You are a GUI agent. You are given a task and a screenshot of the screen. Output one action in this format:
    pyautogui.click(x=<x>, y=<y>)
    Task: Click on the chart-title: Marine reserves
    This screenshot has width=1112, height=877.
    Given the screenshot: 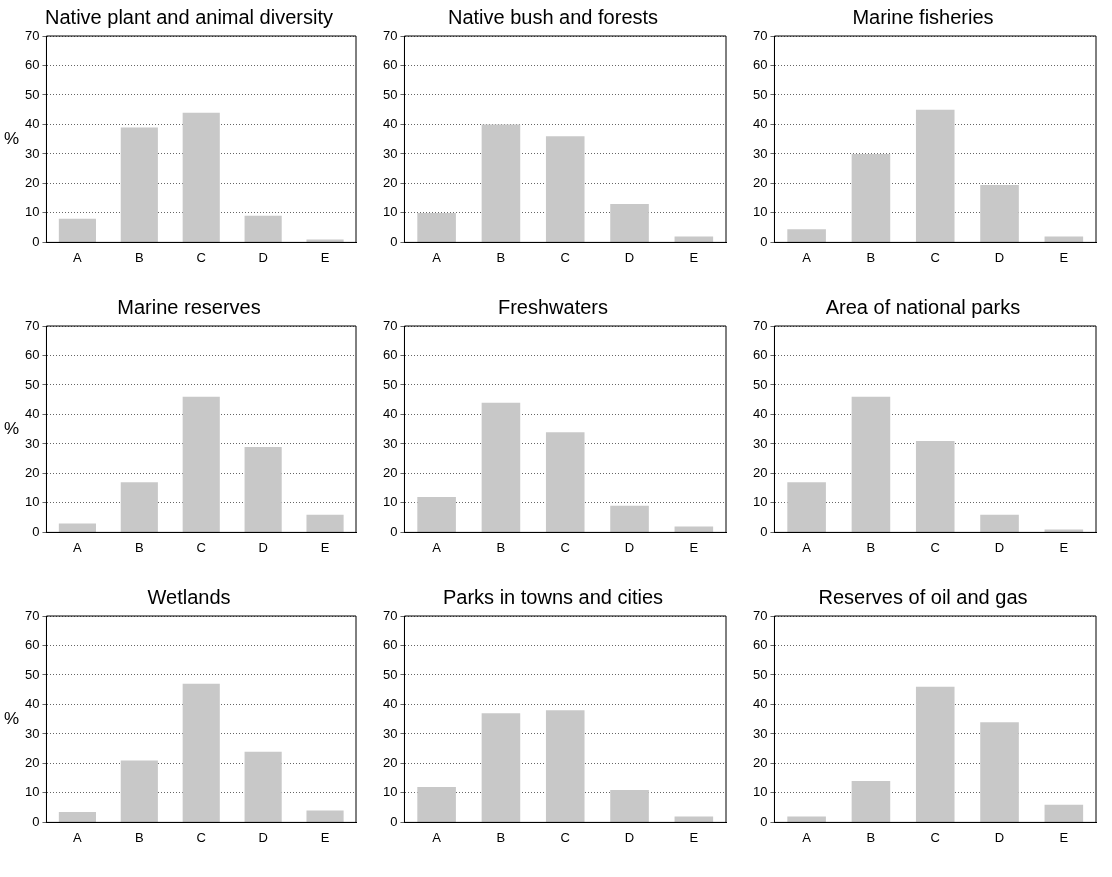 What is the action you would take?
    pyautogui.click(x=189, y=306)
    